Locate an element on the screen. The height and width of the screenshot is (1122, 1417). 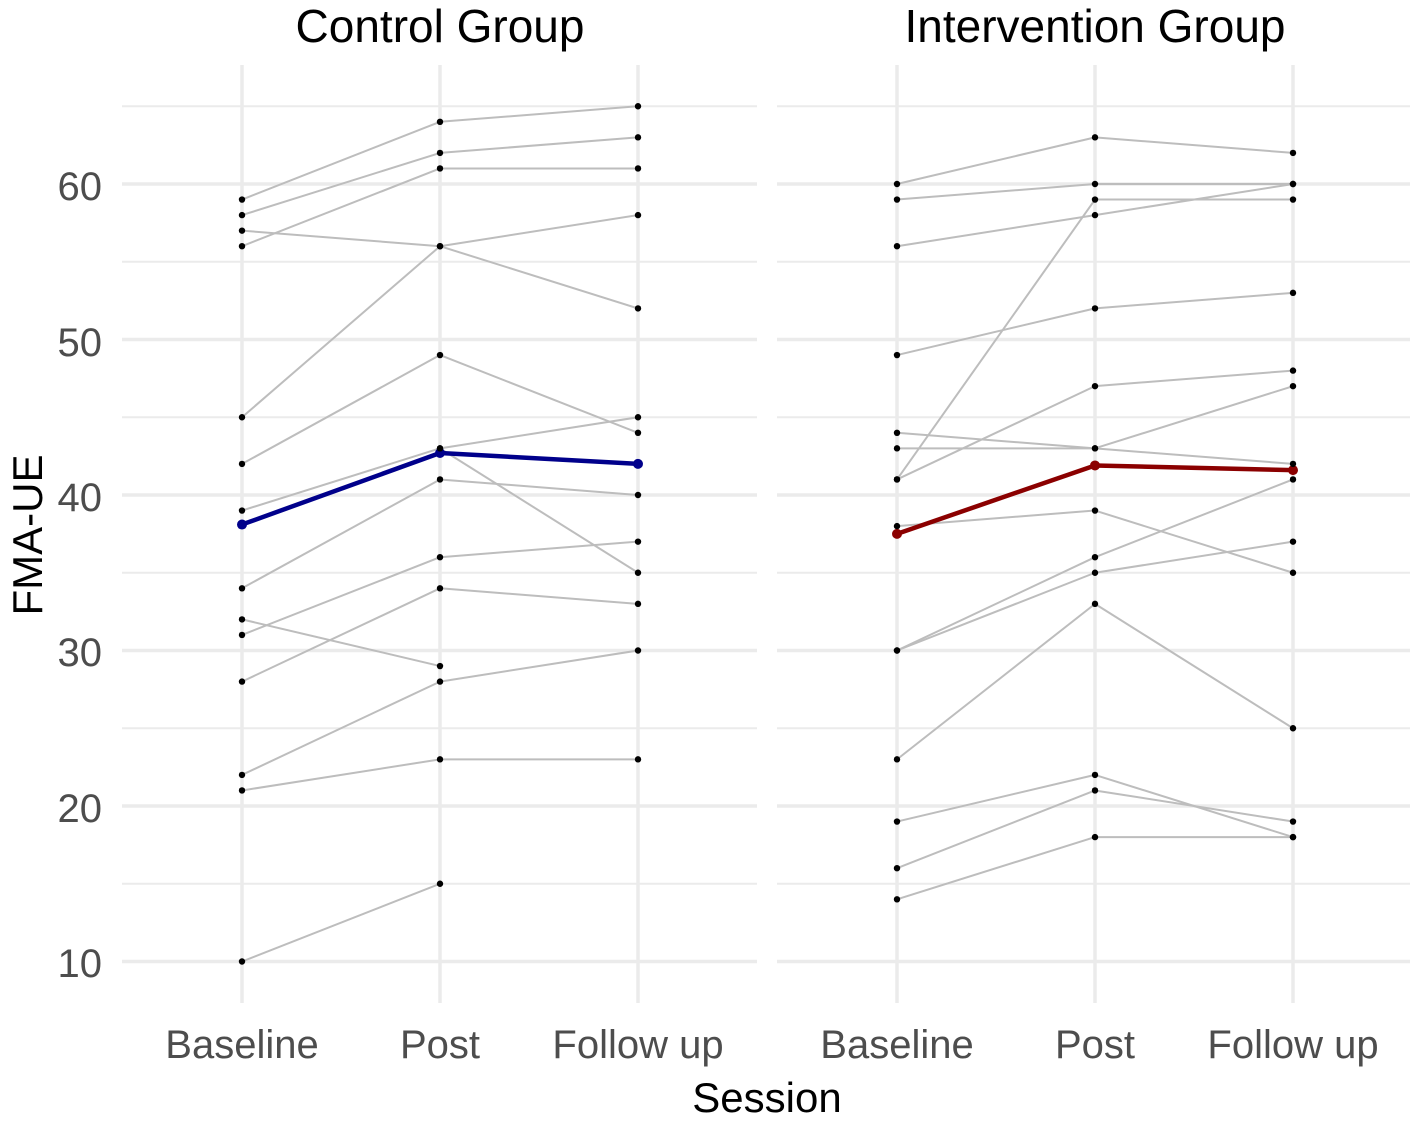
intervention-mean-series is located at coordinates (1095, 499).